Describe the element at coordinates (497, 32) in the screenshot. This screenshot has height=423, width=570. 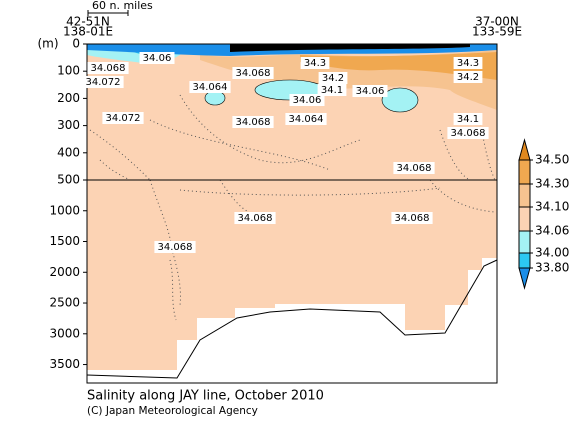
I see `end-lon: 133-59E` at that location.